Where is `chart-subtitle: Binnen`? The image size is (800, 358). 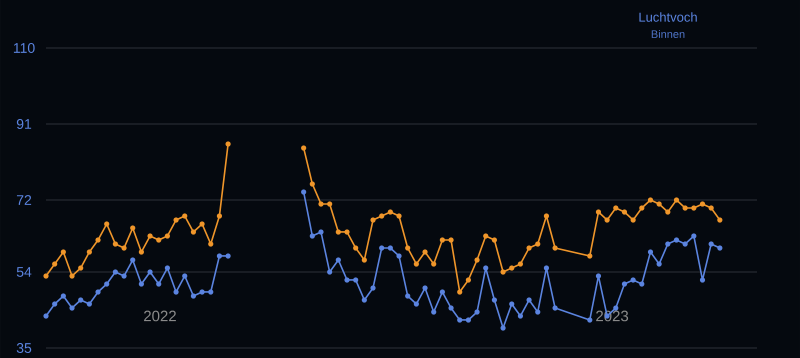 chart-subtitle: Binnen is located at coordinates (668, 34).